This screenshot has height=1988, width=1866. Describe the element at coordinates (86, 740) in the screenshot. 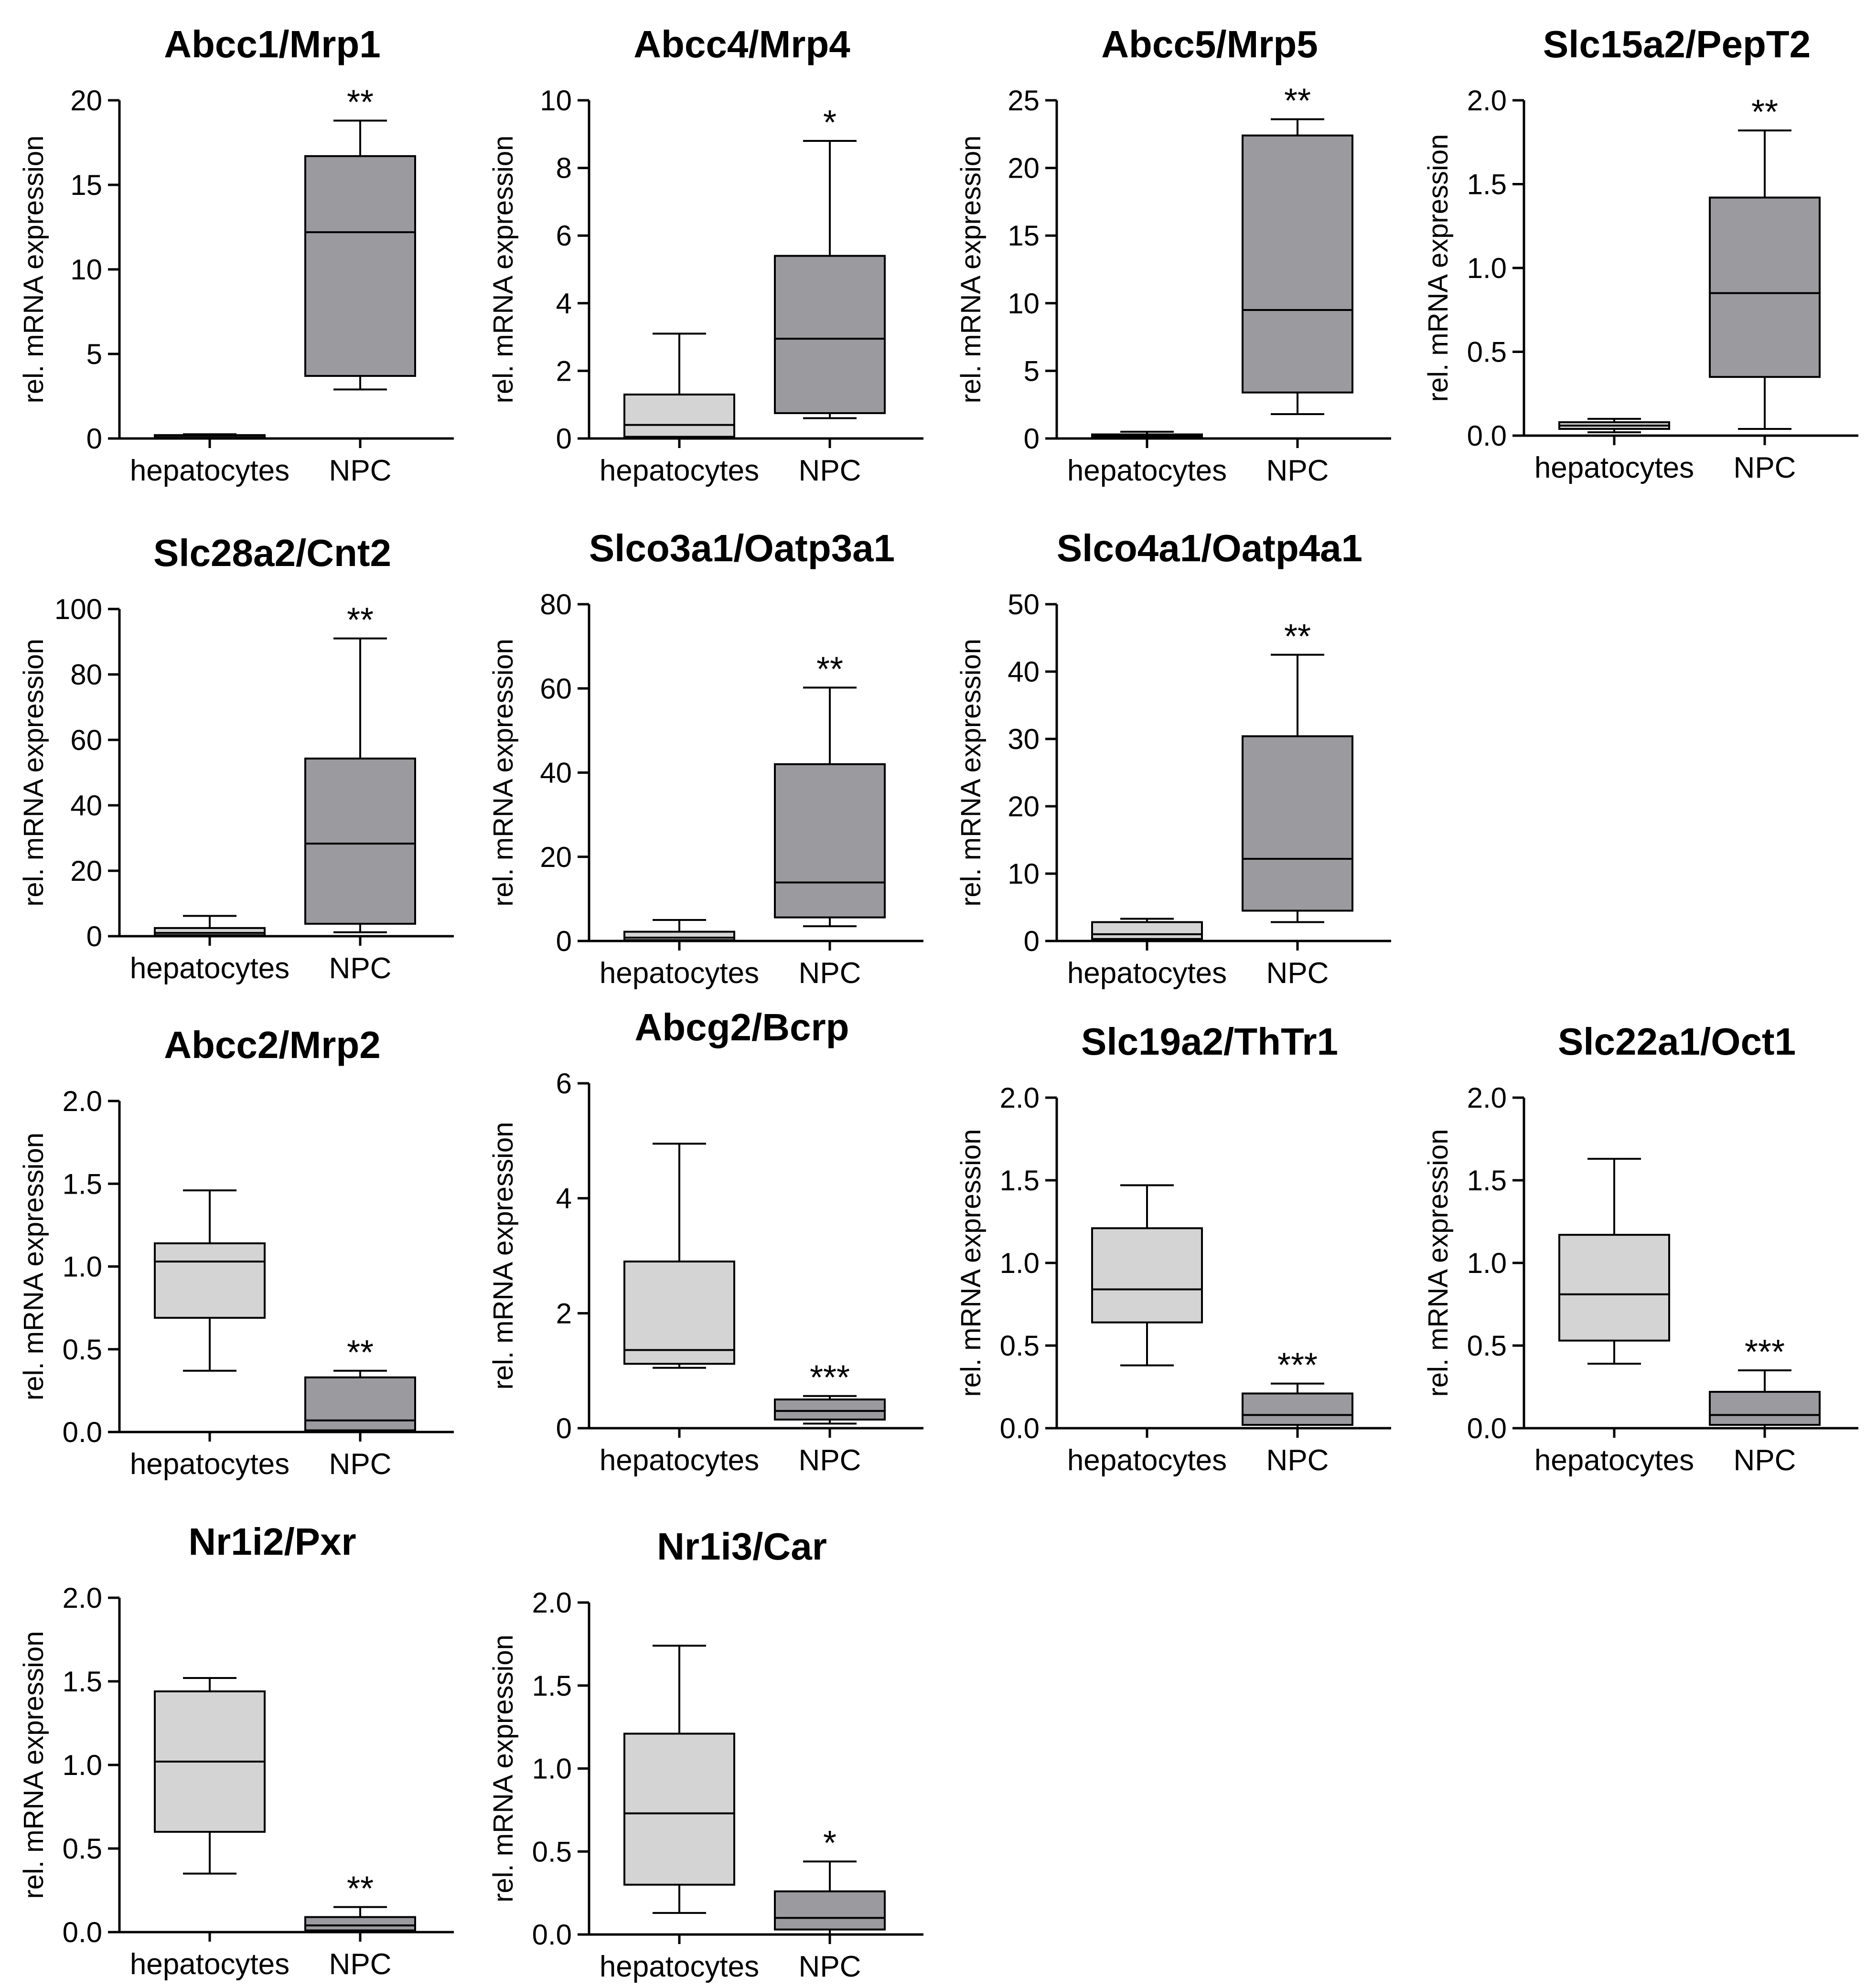

I see `y-tick-label: 60` at that location.